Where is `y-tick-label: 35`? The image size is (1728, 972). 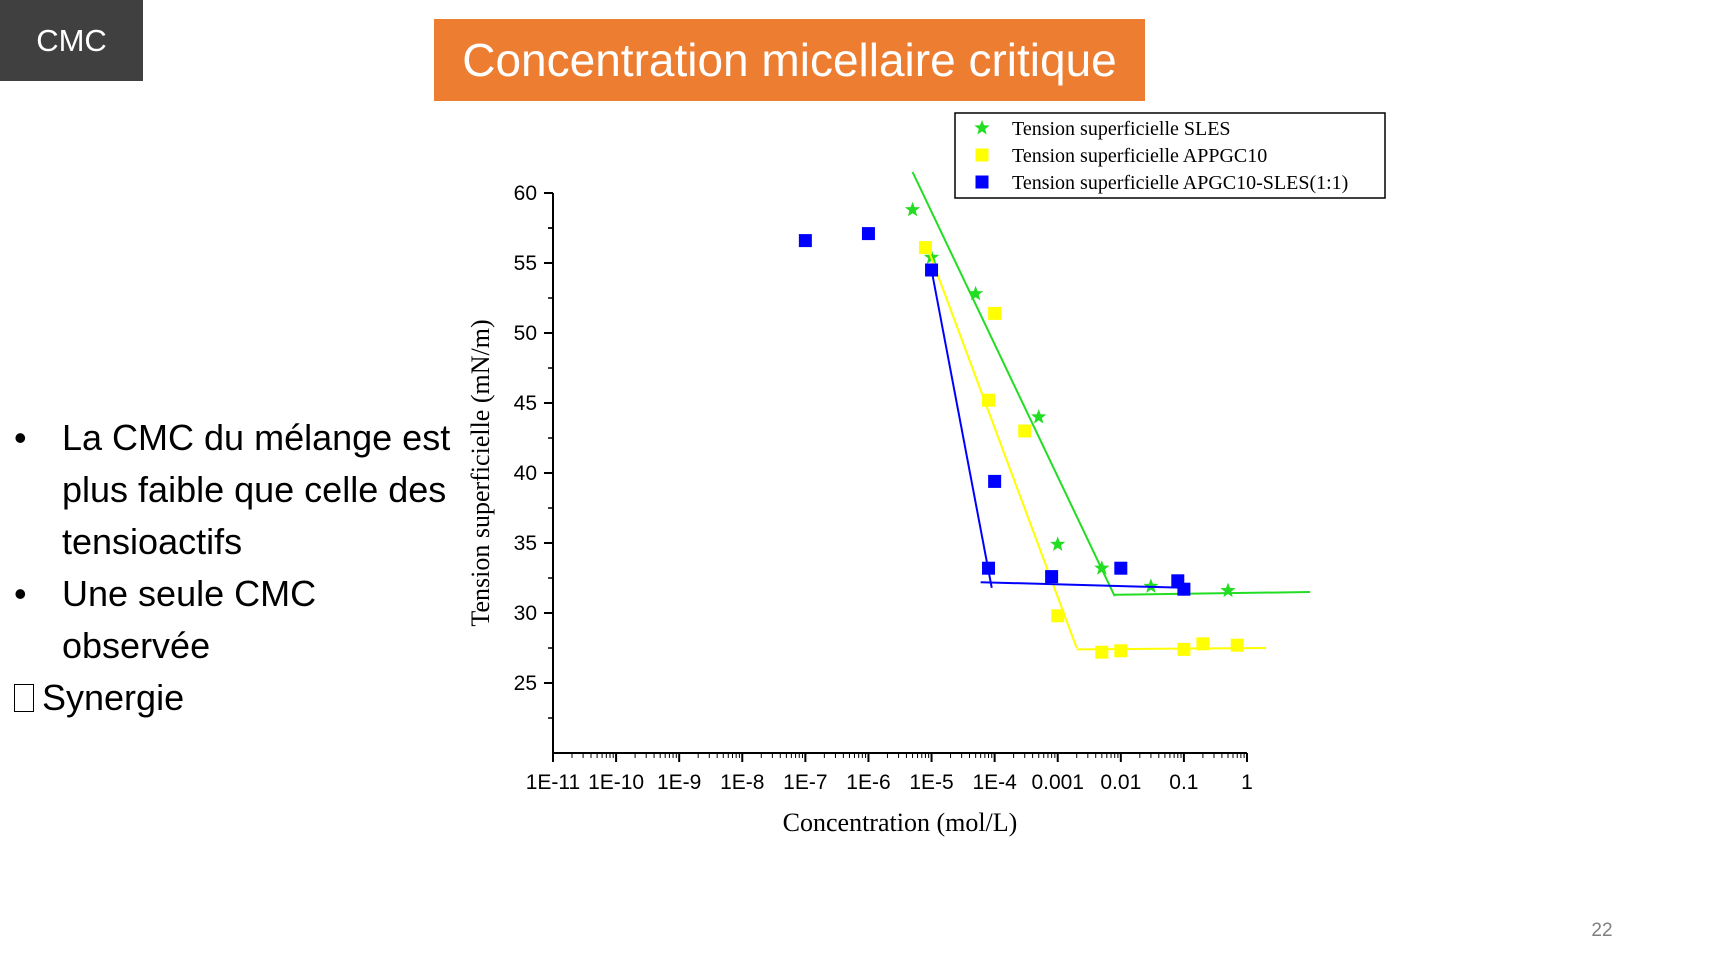 y-tick-label: 35 is located at coordinates (525, 543).